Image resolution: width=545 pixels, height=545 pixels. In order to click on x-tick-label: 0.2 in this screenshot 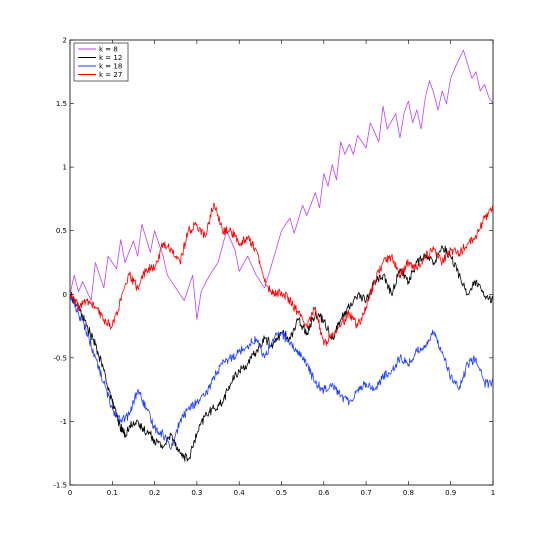, I will do `click(154, 493)`.